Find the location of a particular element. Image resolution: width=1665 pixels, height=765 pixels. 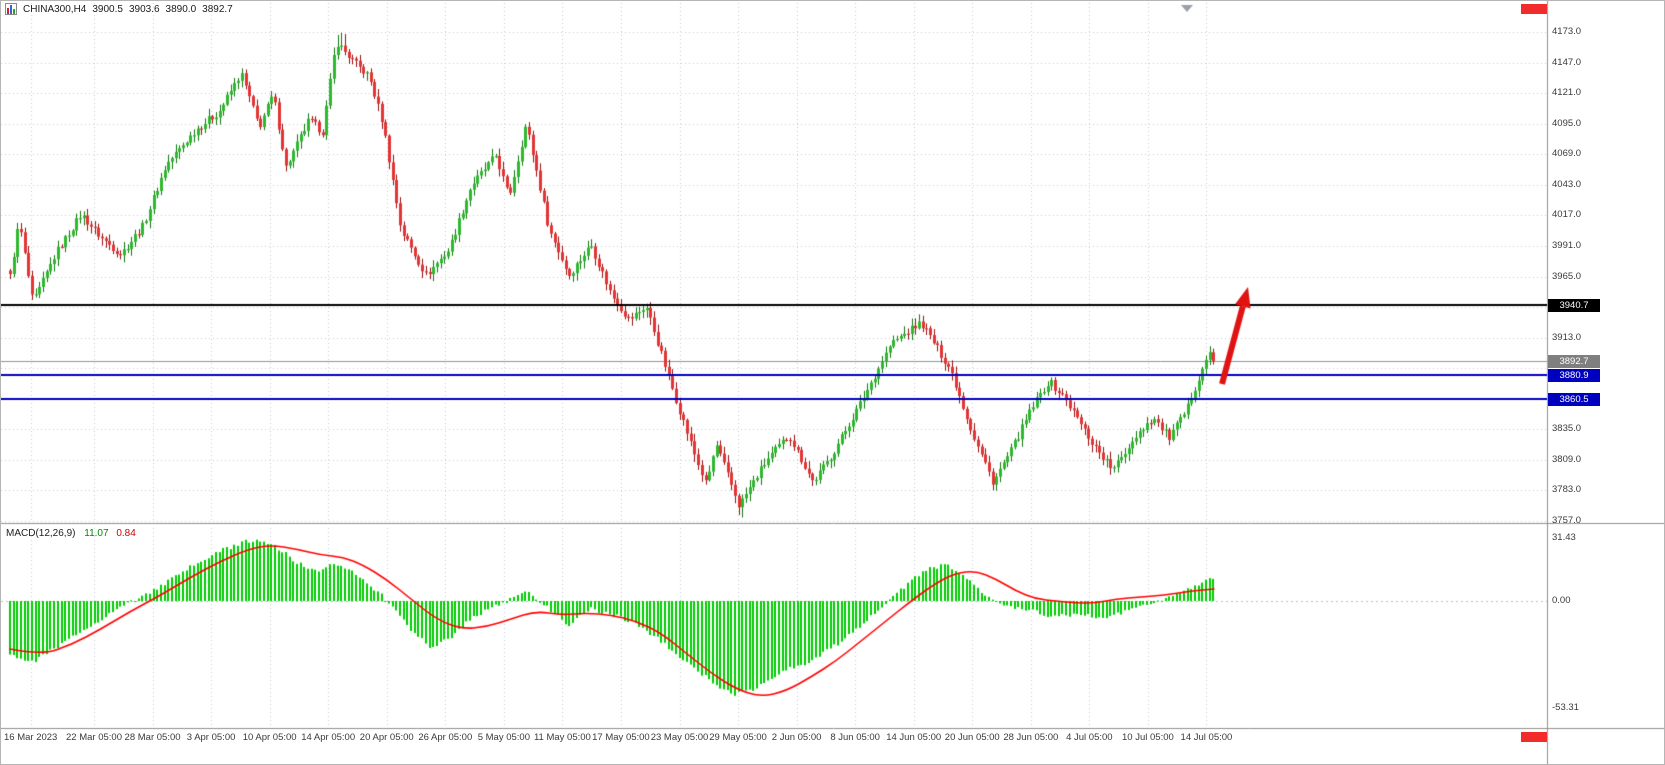

time-tick-label: 10 Jul 05:00 is located at coordinates (1148, 737).